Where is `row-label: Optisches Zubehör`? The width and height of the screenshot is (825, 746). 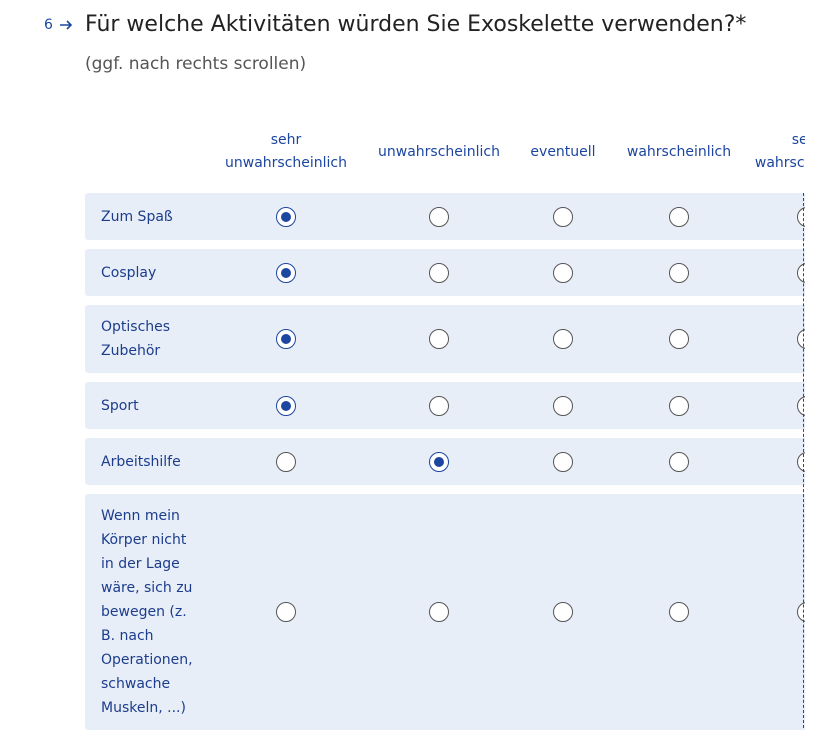
row-label: Optisches Zubehör is located at coordinates (136, 339).